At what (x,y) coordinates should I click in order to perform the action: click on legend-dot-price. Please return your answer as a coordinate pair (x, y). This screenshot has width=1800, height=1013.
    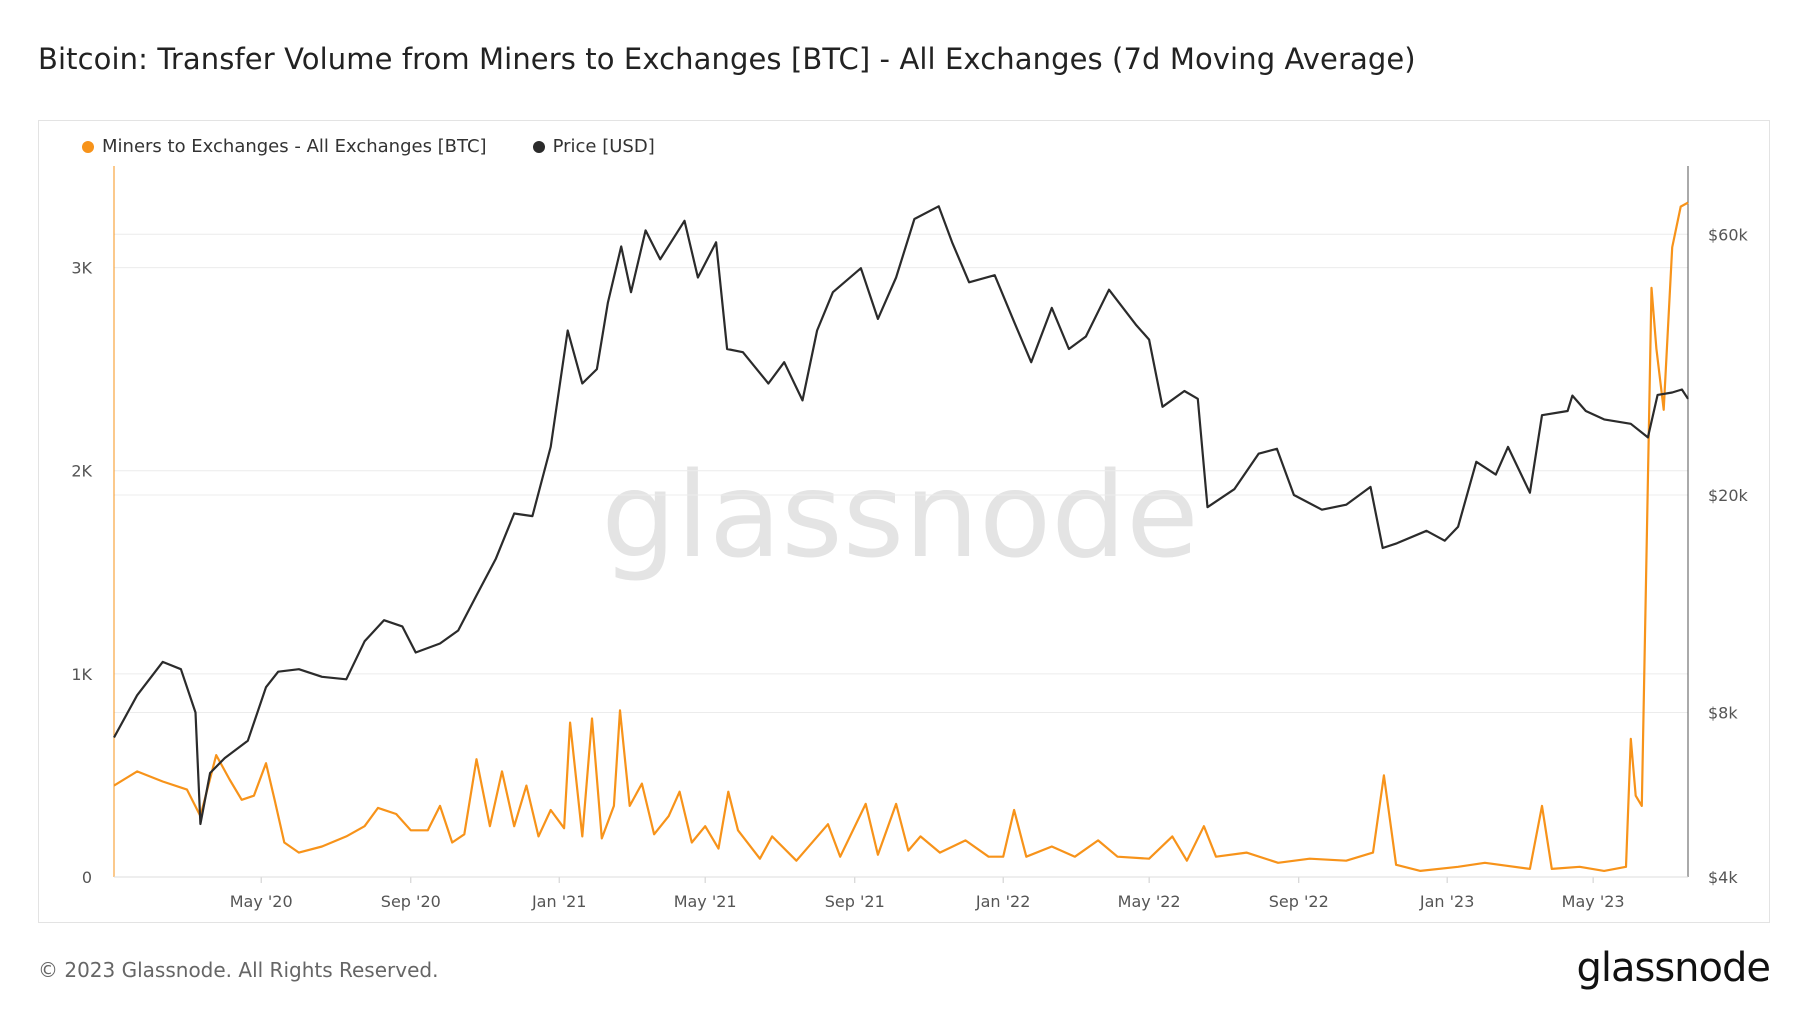
    Looking at the image, I should click on (538, 146).